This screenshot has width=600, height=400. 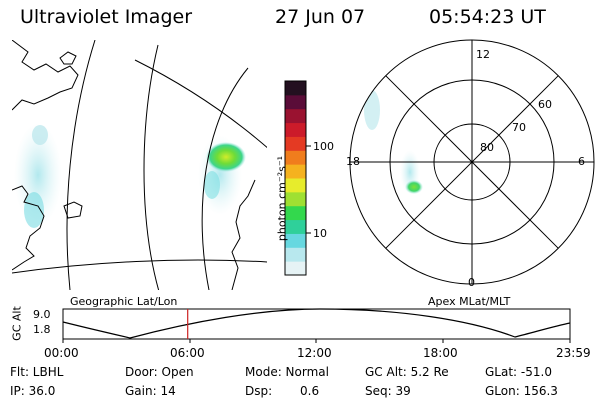 I want to click on seq-info: Seq: 39, so click(x=388, y=391).